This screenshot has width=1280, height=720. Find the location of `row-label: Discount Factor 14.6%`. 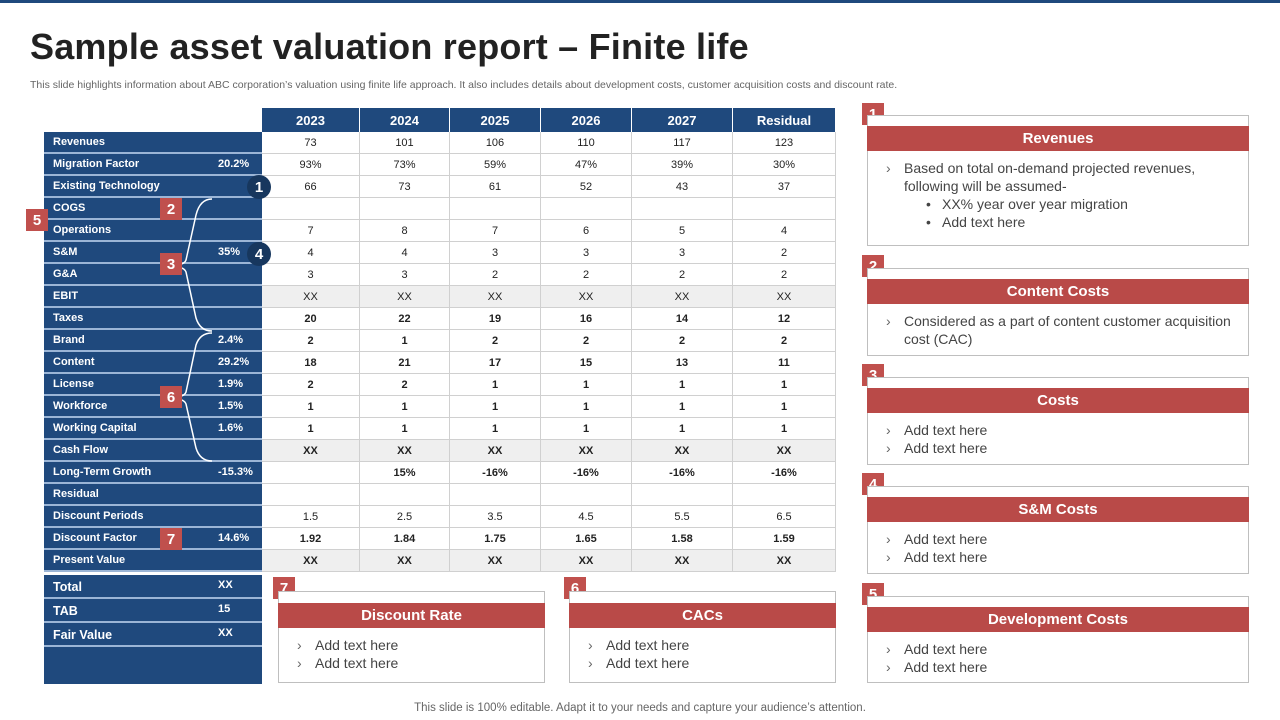

row-label: Discount Factor 14.6% is located at coordinates (153, 539).